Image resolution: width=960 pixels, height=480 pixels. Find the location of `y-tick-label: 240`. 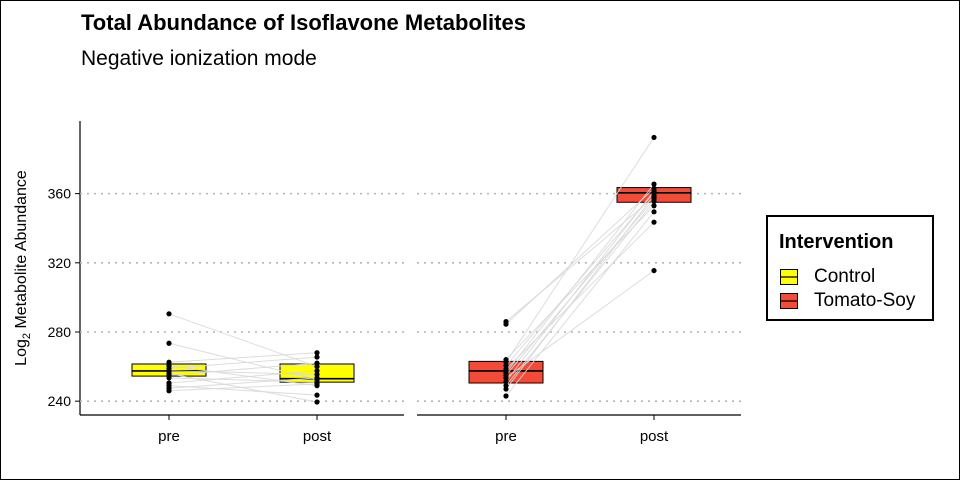

y-tick-label: 240 is located at coordinates (60, 401).